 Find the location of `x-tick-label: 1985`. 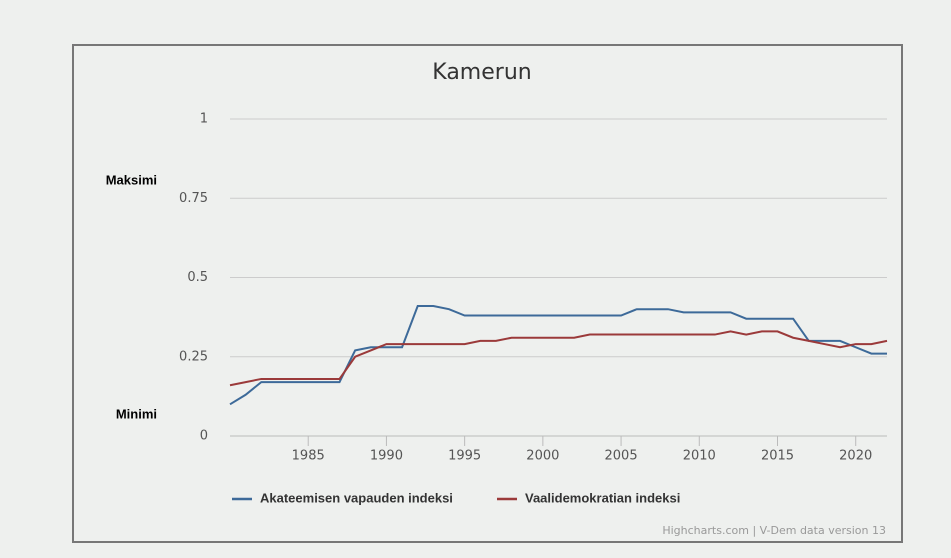

x-tick-label: 1985 is located at coordinates (308, 456).